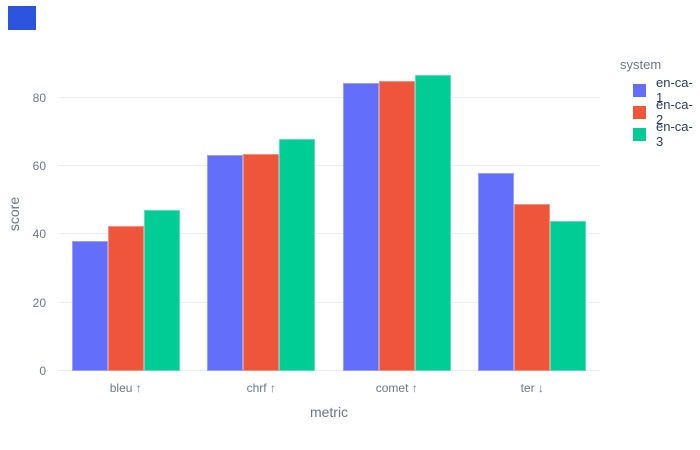 This screenshot has width=700, height=450. I want to click on y-tick-label-0: 0, so click(42, 371).